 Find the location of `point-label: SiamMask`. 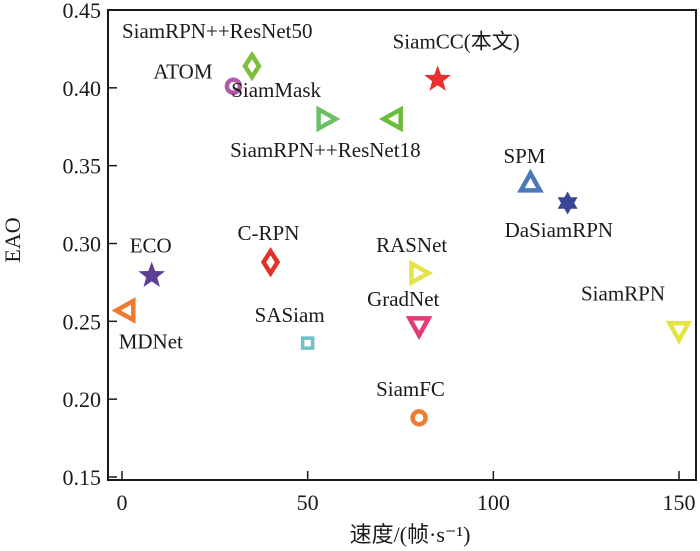

point-label: SiamMask is located at coordinates (276, 90).